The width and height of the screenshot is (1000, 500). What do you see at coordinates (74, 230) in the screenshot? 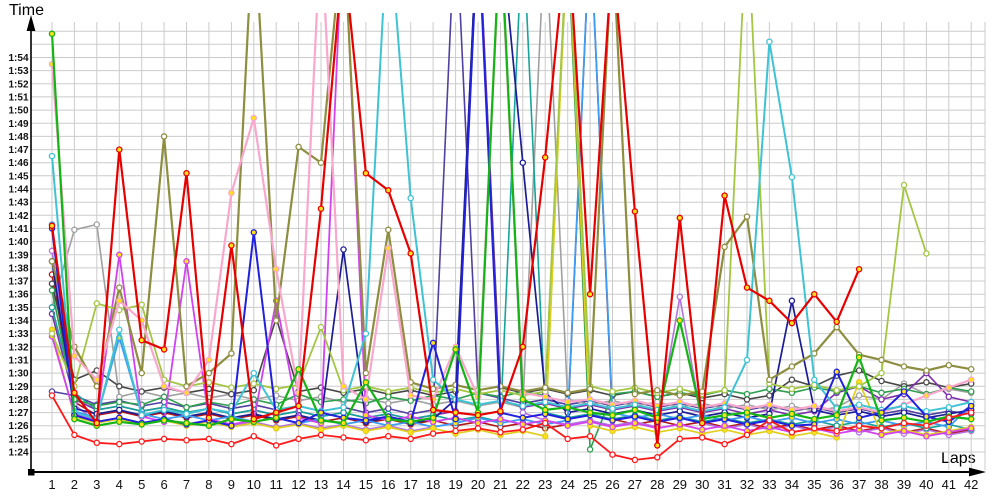
I see `data-point-gray` at bounding box center [74, 230].